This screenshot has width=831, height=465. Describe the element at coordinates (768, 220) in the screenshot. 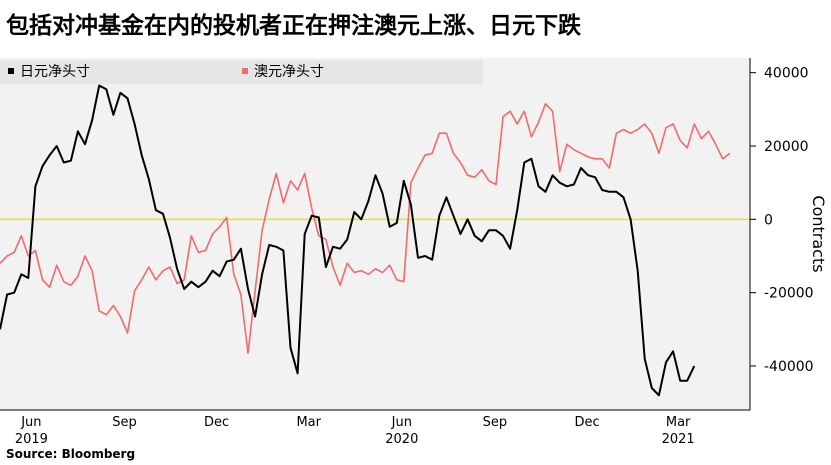

I see `y-tick-label: 0` at that location.